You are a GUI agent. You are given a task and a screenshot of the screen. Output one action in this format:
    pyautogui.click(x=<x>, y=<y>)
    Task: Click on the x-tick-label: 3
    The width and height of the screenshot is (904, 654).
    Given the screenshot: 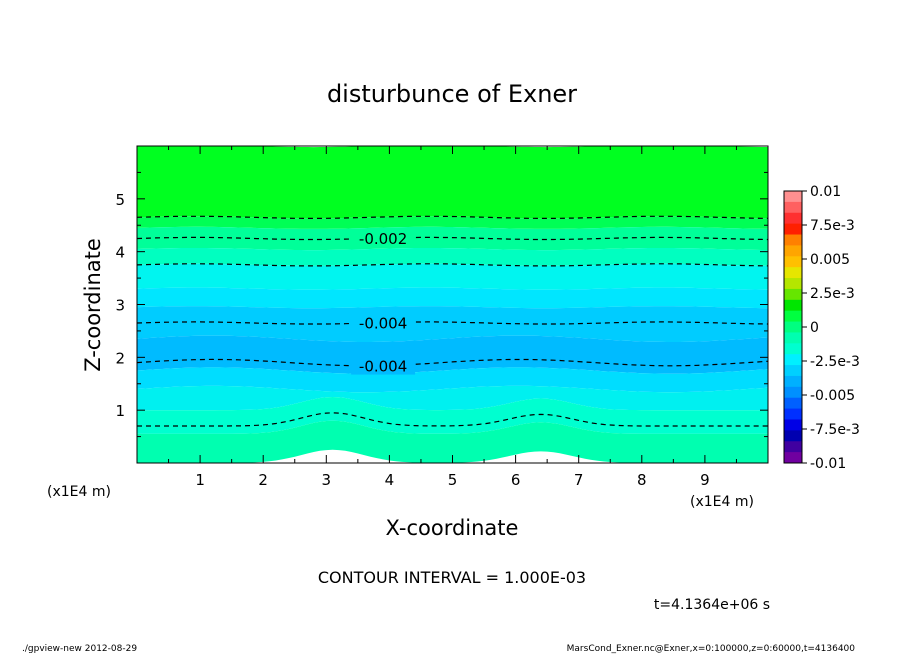 What is the action you would take?
    pyautogui.click(x=327, y=480)
    